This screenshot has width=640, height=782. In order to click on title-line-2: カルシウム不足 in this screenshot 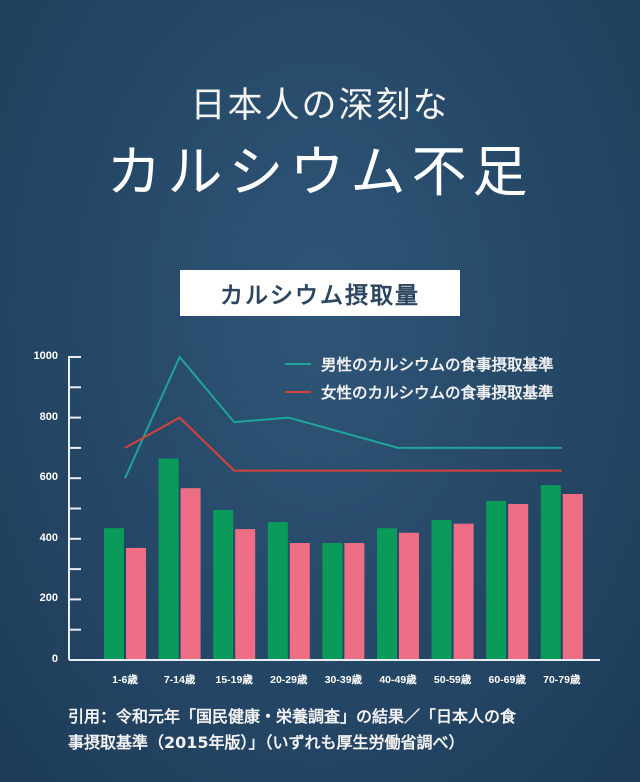, I will do `click(320, 172)`.